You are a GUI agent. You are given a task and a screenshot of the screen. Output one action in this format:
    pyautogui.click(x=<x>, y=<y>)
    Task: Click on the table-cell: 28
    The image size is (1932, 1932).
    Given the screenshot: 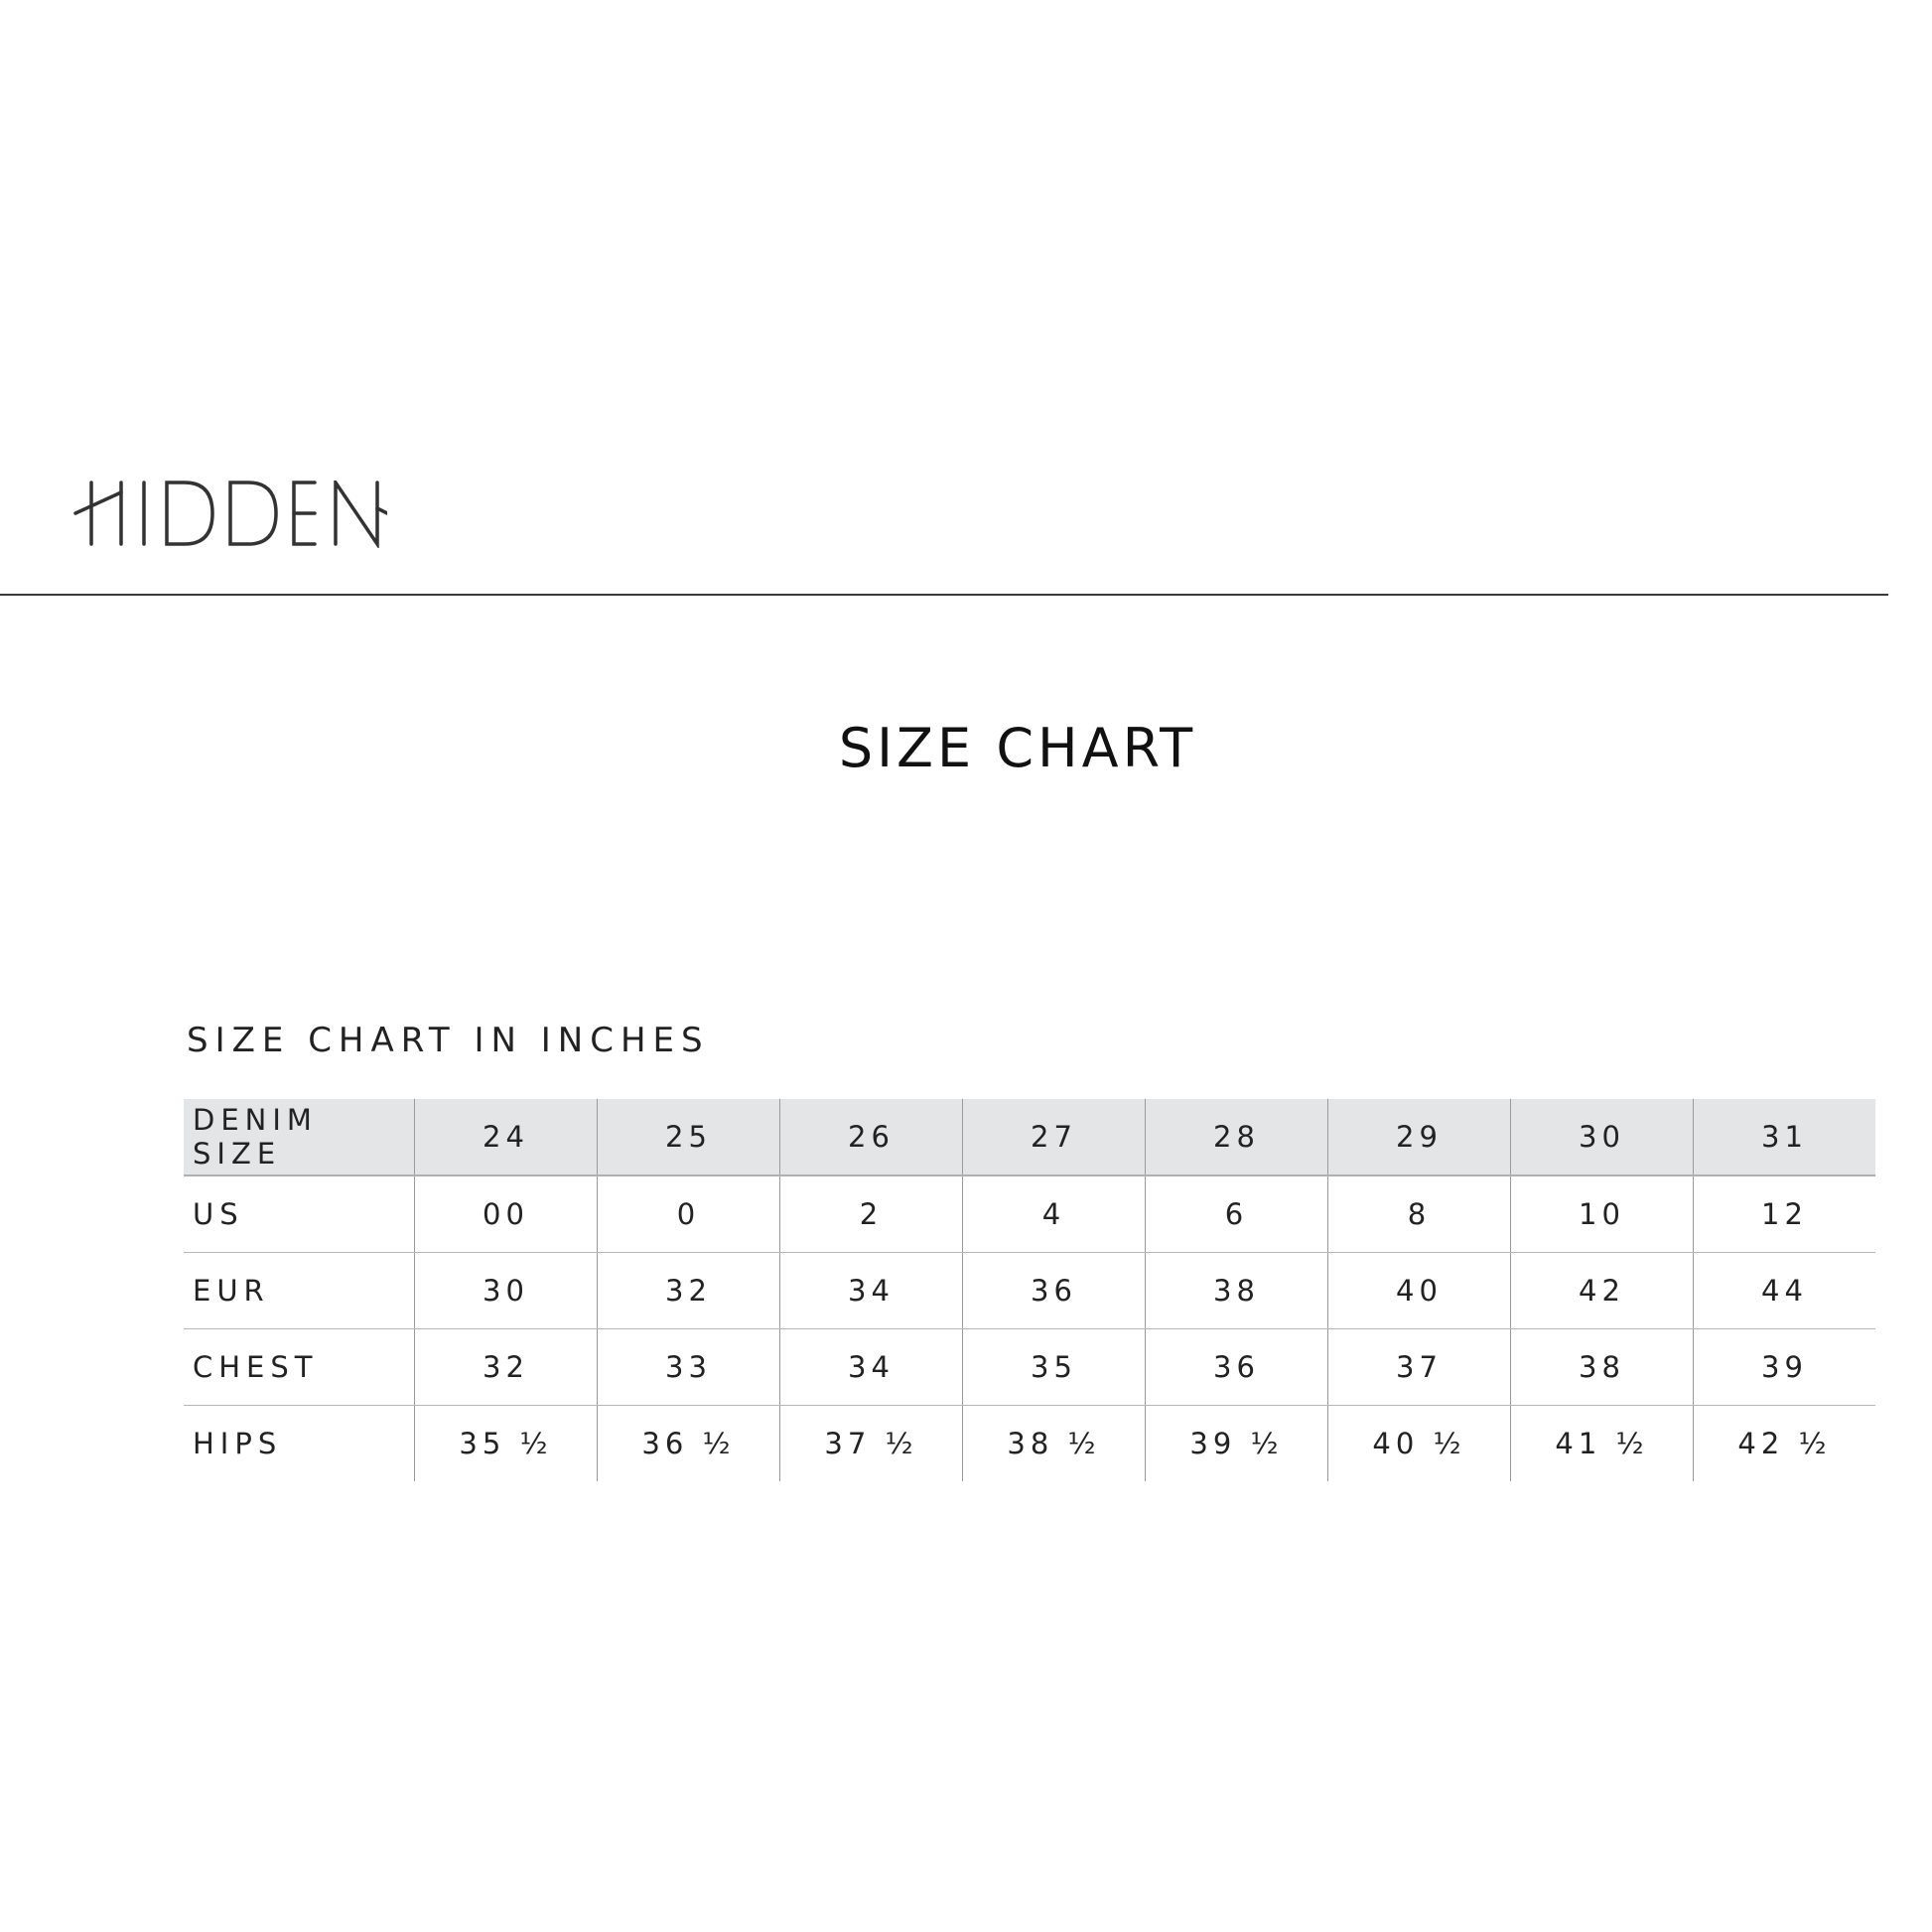 What is the action you would take?
    pyautogui.click(x=1236, y=1138)
    